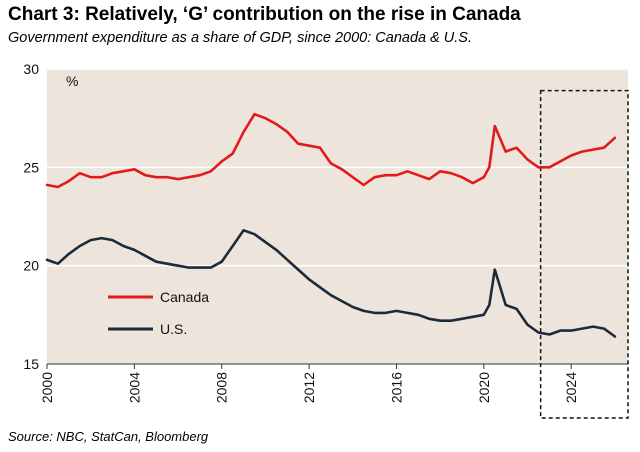 The width and height of the screenshot is (640, 452). I want to click on x-tick-label: 2024, so click(571, 387).